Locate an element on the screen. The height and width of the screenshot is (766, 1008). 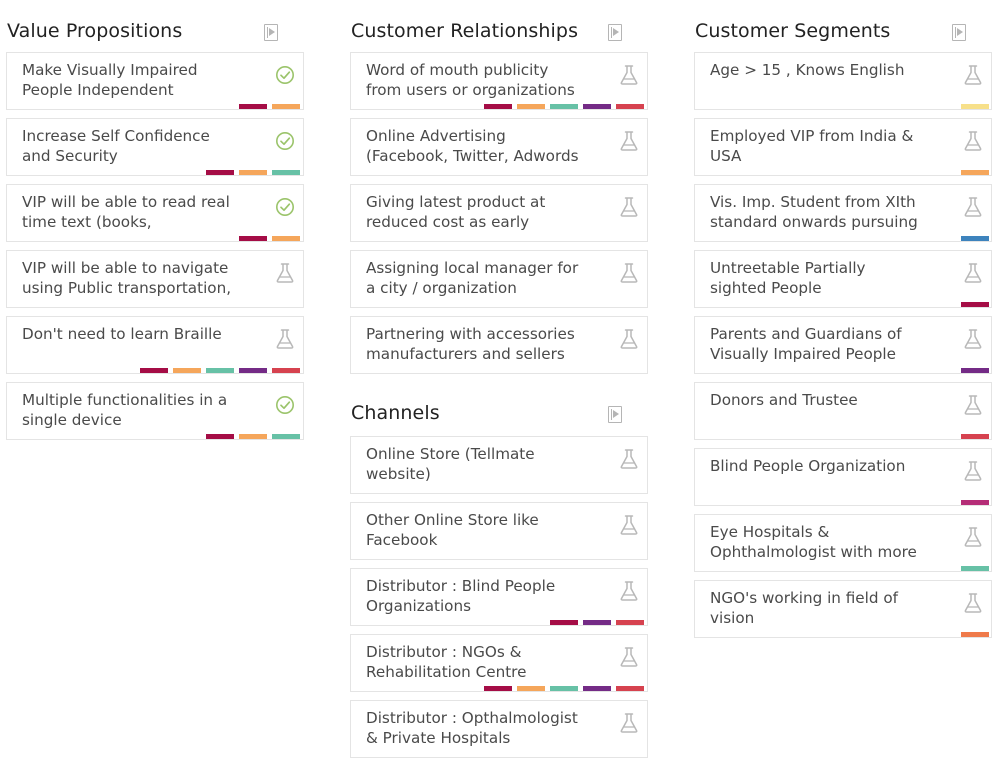
tag-coral is located at coordinates (975, 634).